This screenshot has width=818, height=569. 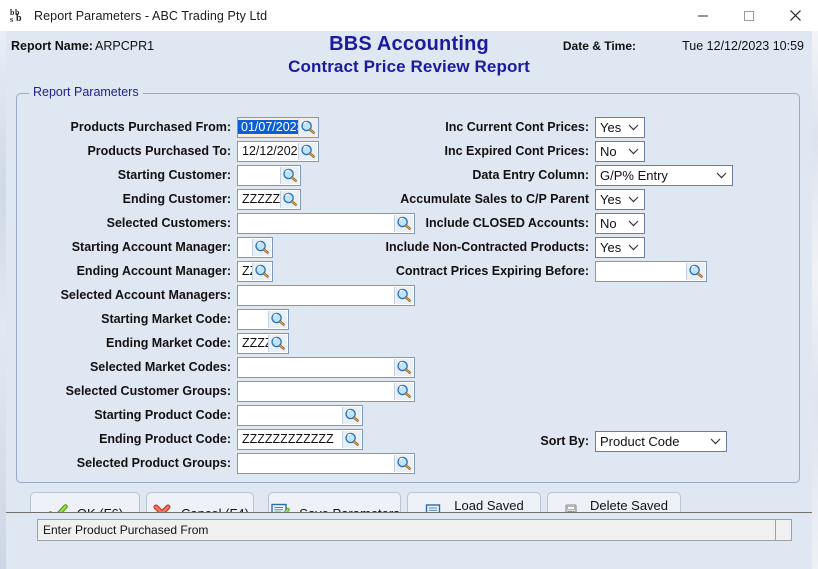 What do you see at coordinates (52, 46) in the screenshot?
I see `report-name-label: Report Name:` at bounding box center [52, 46].